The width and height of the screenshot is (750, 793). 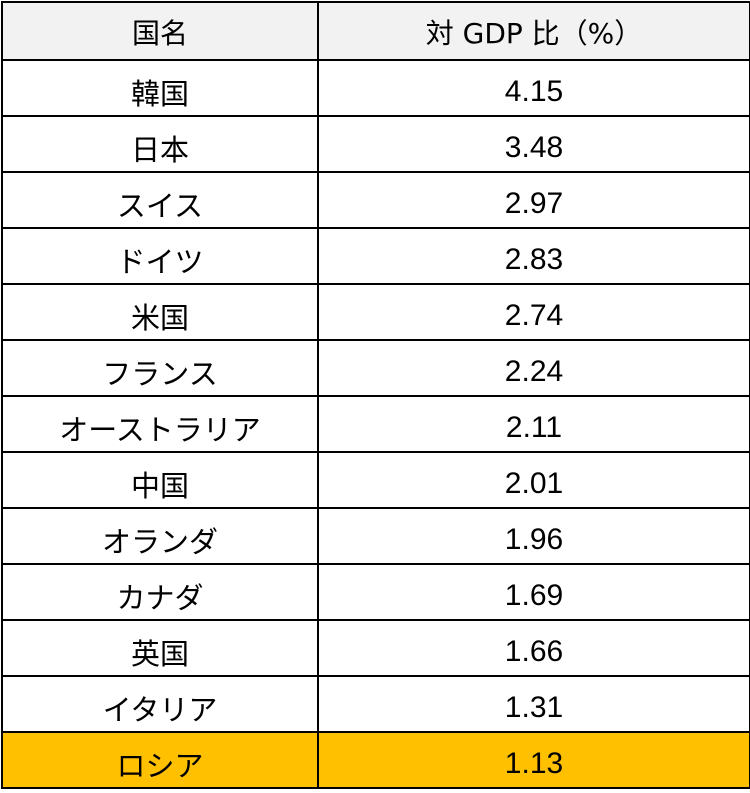 I want to click on table-row: オーストラリア 2.11, so click(x=375, y=424).